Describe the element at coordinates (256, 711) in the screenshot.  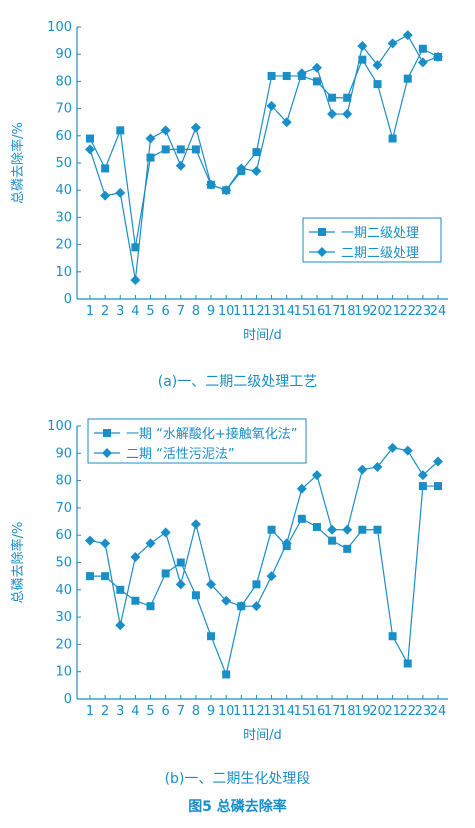
I see `x-tick-label: 12` at that location.